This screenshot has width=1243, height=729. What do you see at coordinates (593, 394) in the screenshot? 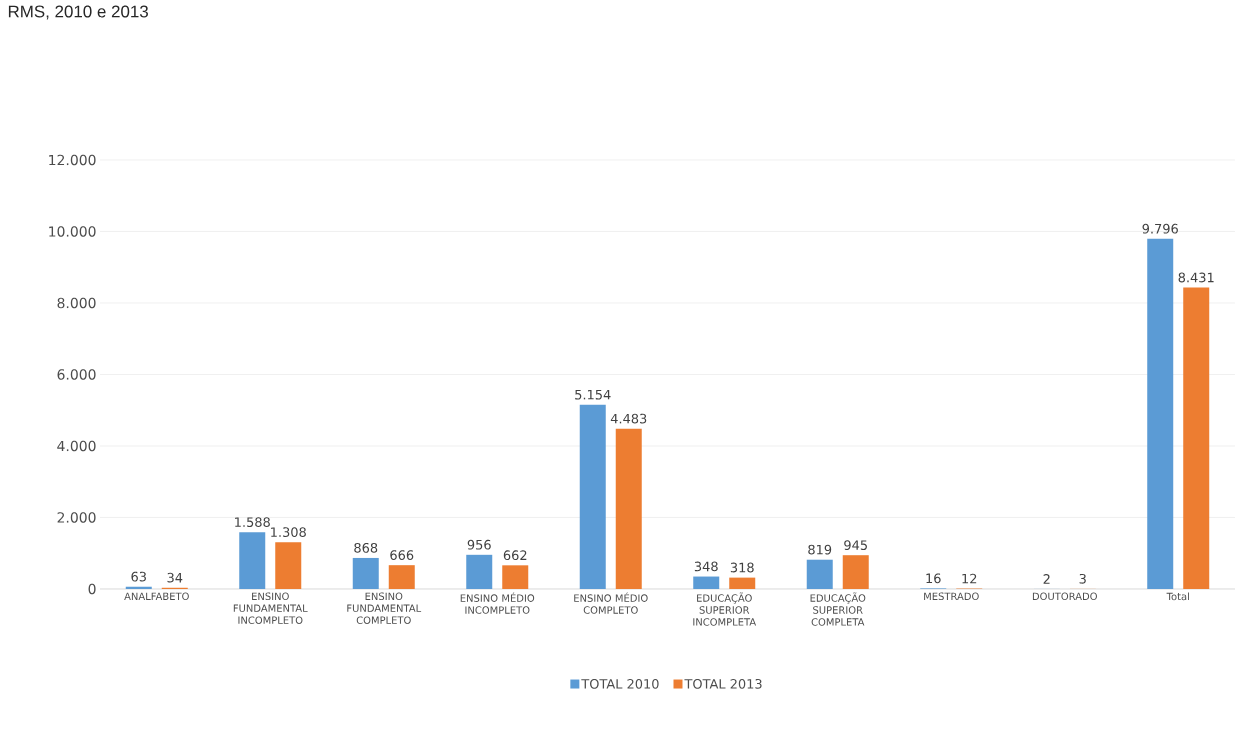
I see `data-label: 5.154` at bounding box center [593, 394].